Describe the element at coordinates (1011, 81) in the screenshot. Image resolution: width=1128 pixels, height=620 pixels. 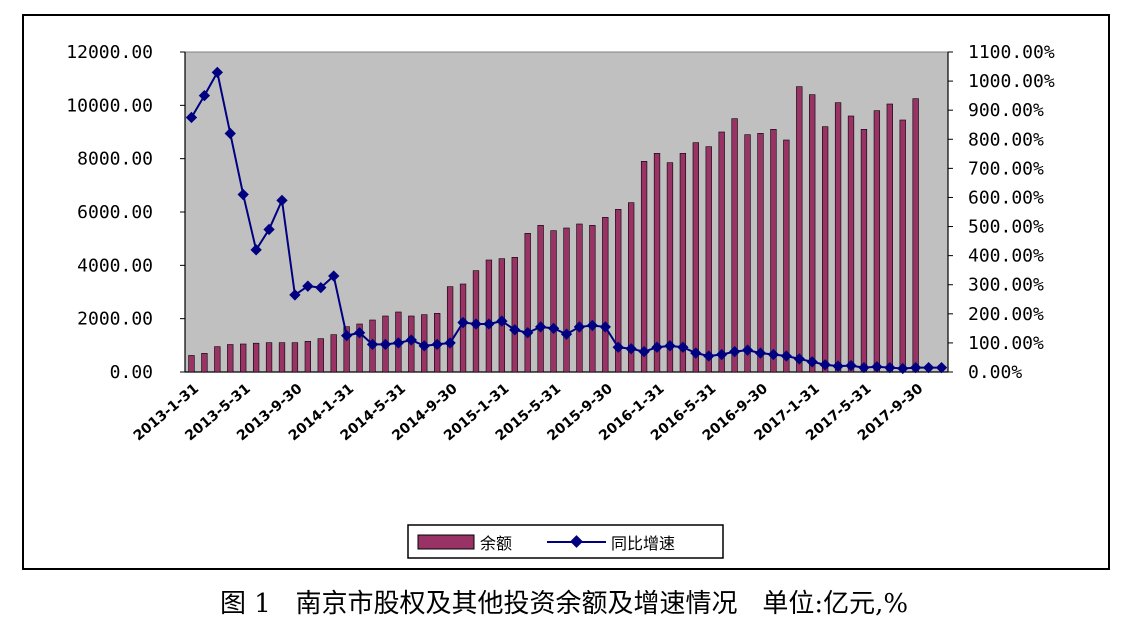
I see `y-right-tick-label: 1000.00%` at that location.